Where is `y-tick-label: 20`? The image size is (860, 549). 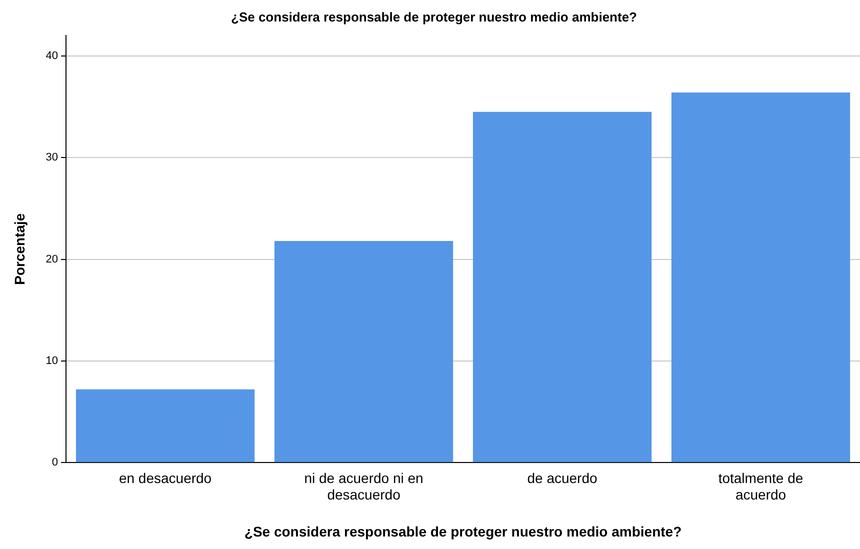
y-tick-label: 20 is located at coordinates (52, 259).